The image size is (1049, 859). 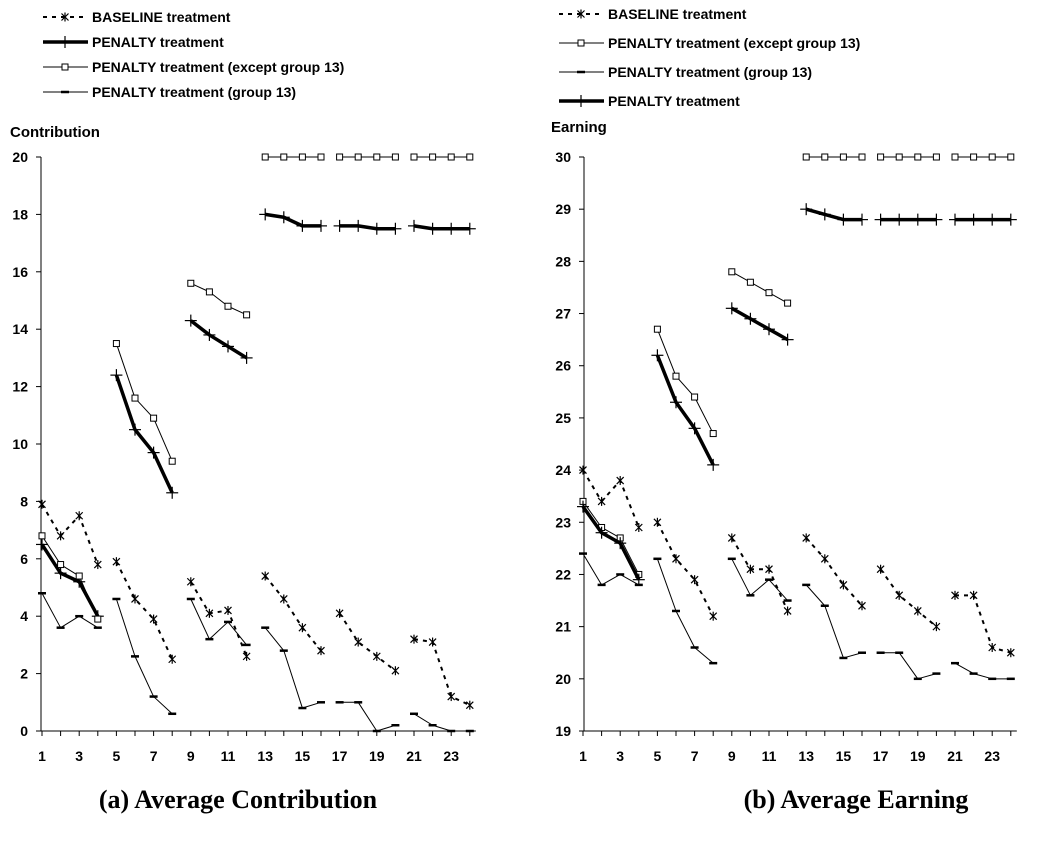 What do you see at coordinates (563, 366) in the screenshot?
I see `y-tick-label: 26` at bounding box center [563, 366].